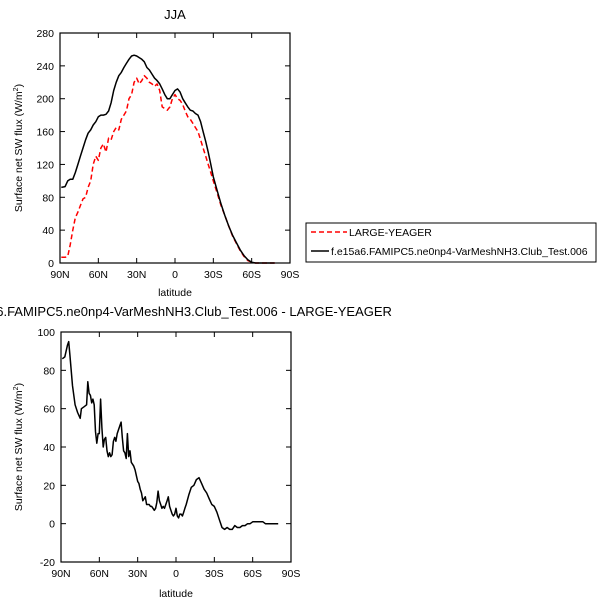 The width and height of the screenshot is (606, 606). I want to click on bottom-x-tick-label: 90N, so click(60, 574).